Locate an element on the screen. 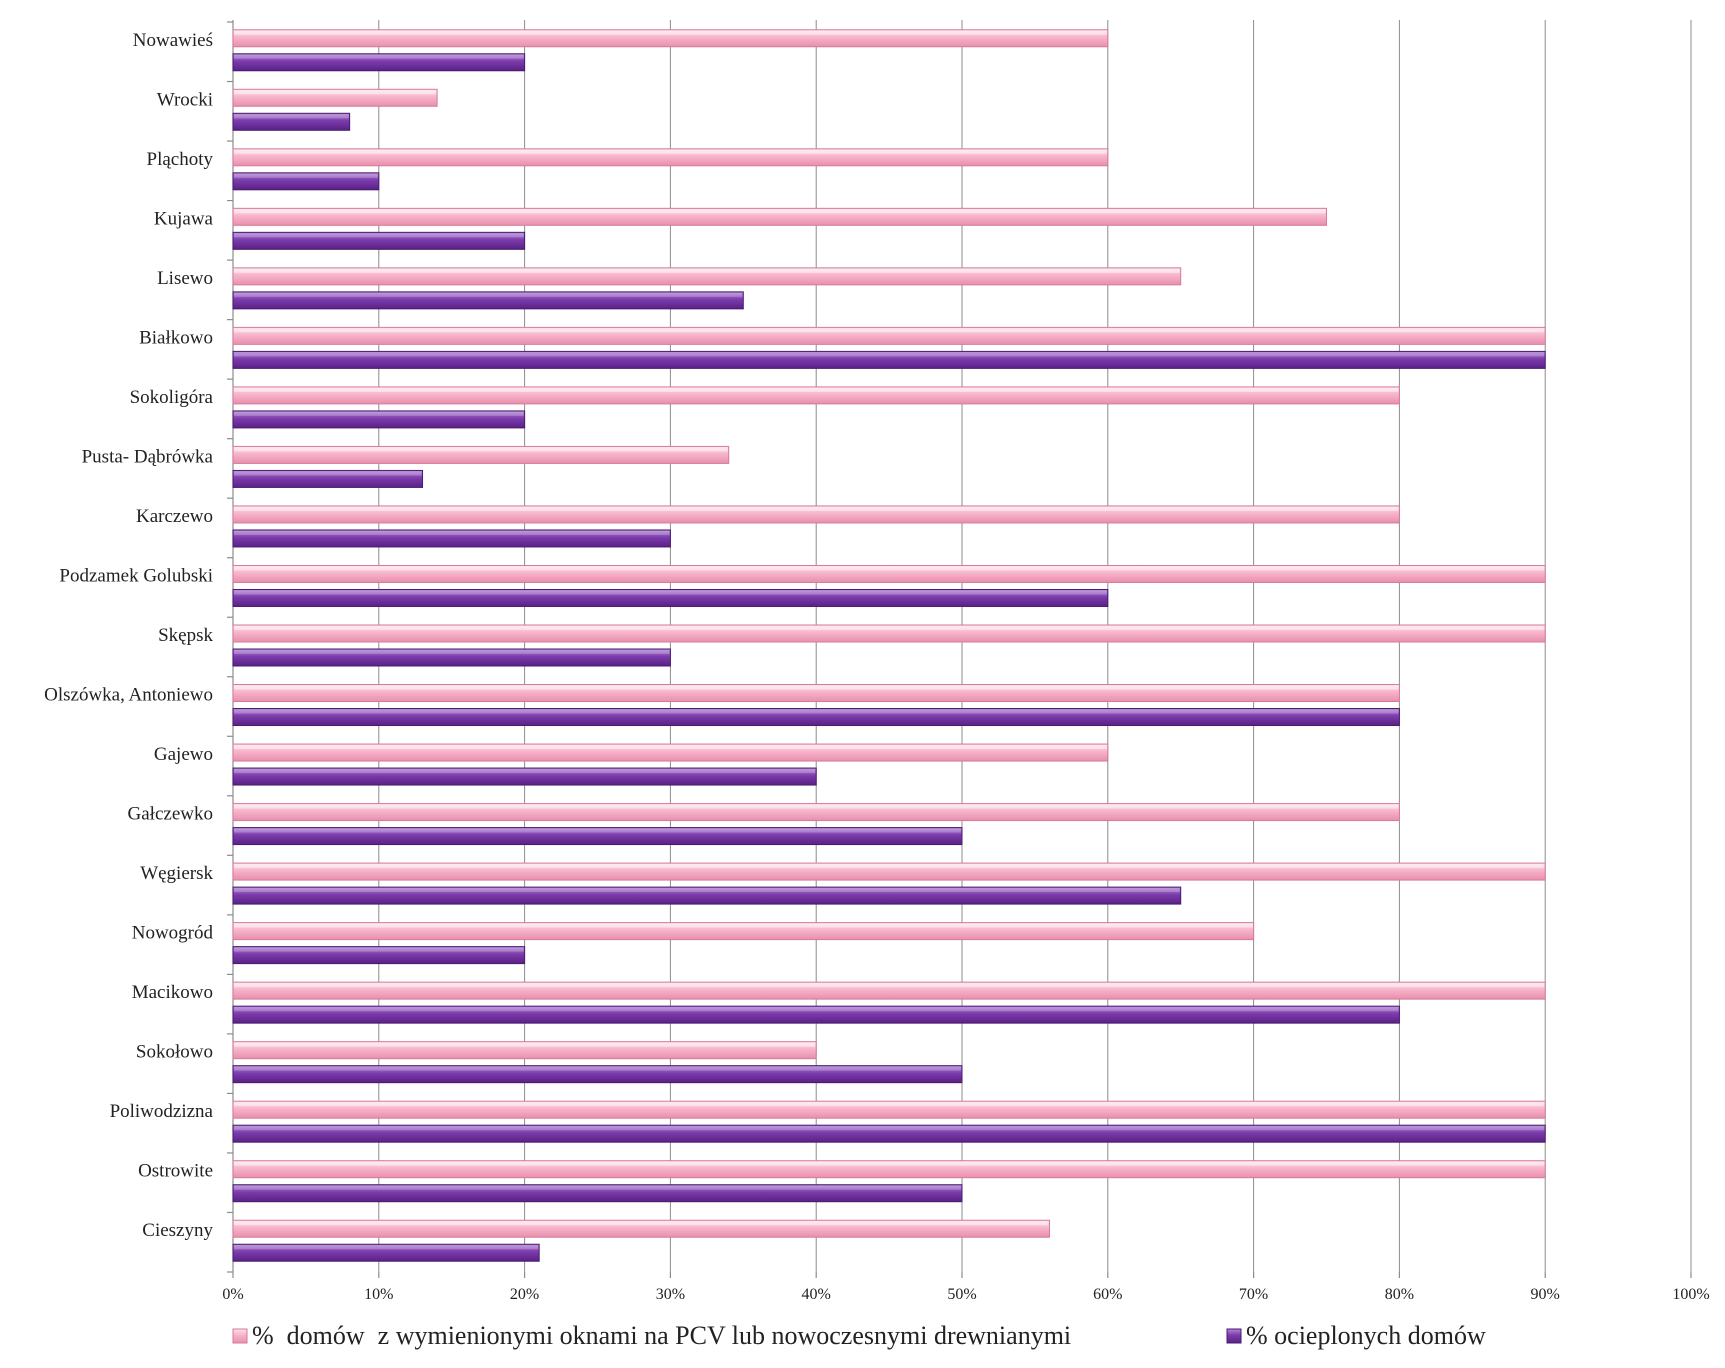 This screenshot has height=1368, width=1725. category-label: Poliwodzizna is located at coordinates (162, 1111).